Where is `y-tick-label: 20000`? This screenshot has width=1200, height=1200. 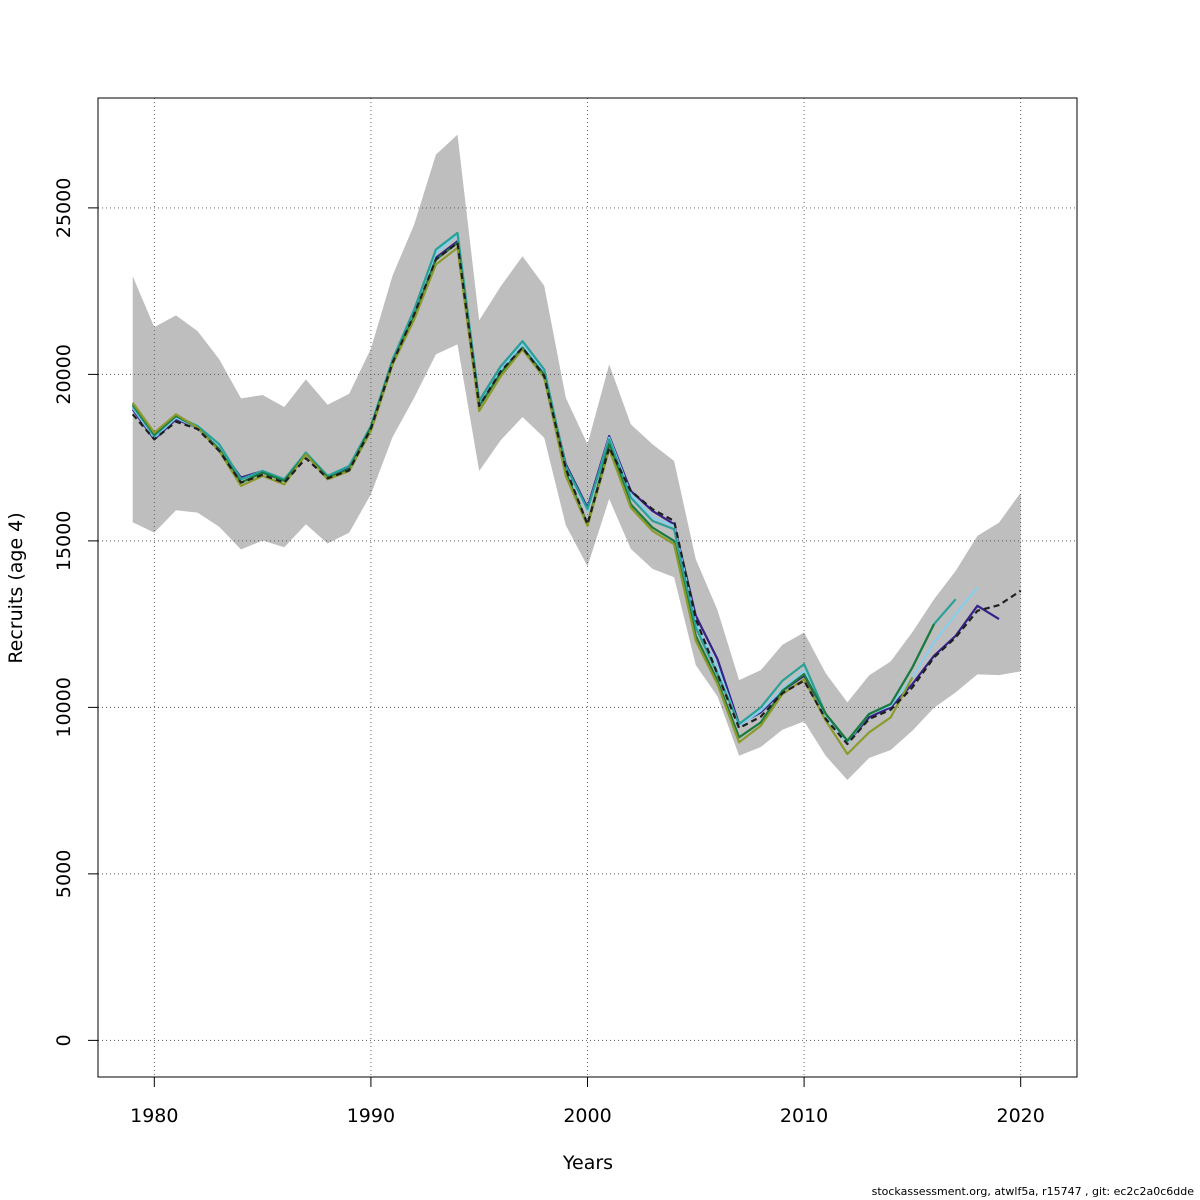
y-tick-label: 20000 is located at coordinates (64, 374).